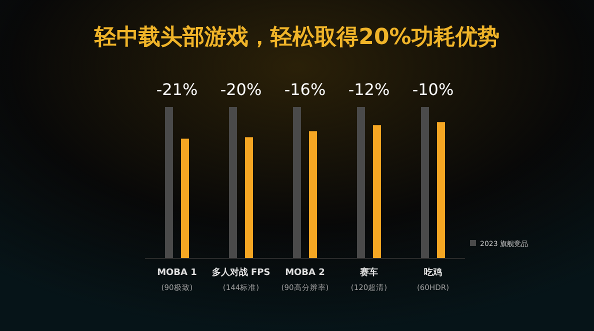  I want to click on chart-title: 轻中载头部游戏，轻松取得20%功耗优势, so click(297, 37).